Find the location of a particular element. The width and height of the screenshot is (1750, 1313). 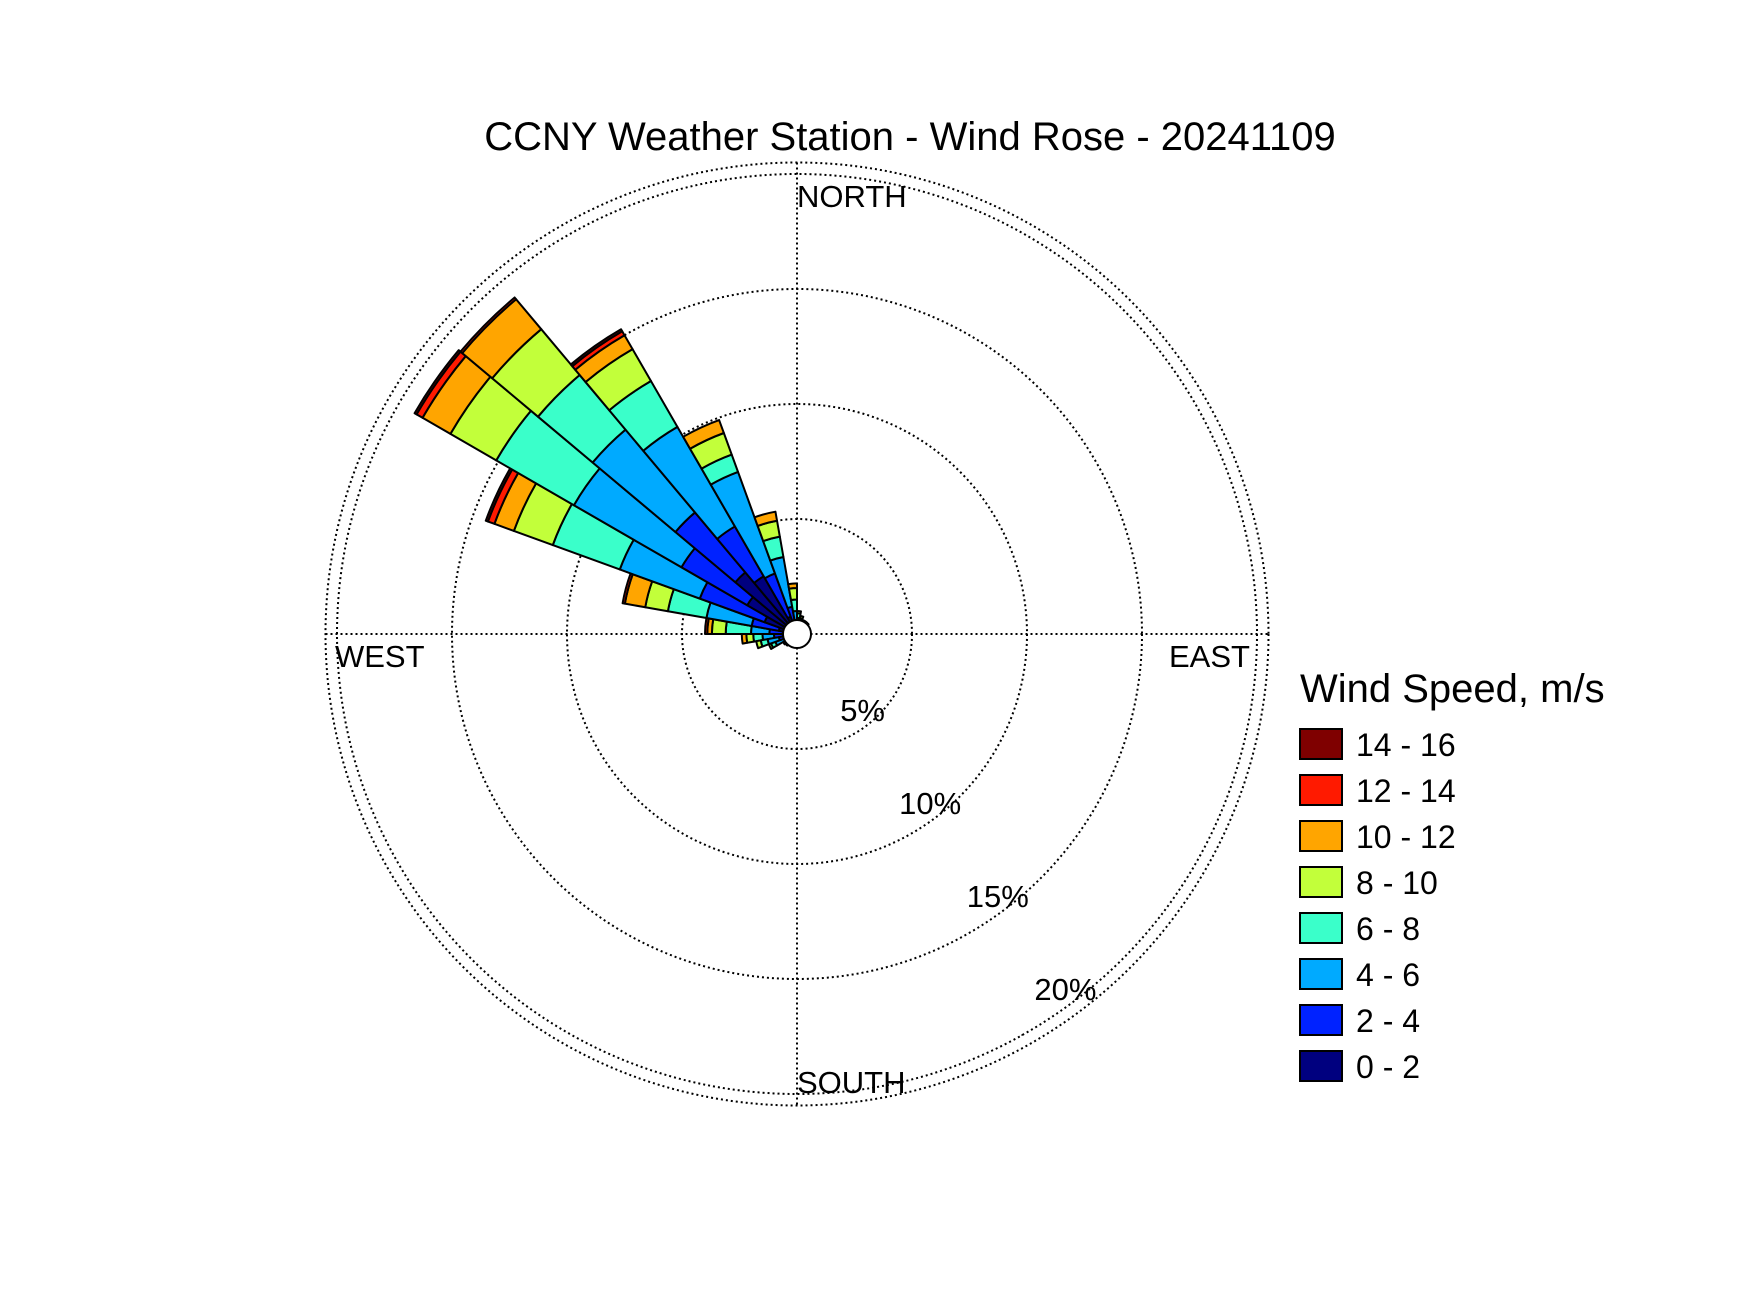

wind-sectors is located at coordinates (612, 473).